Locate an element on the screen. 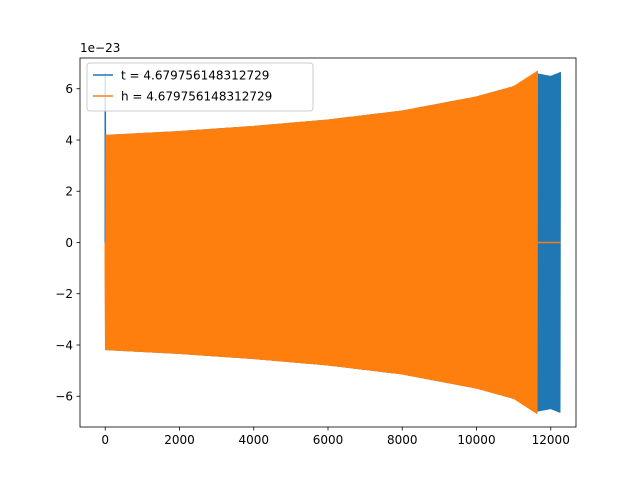  y-tick-label: 2 is located at coordinates (69, 192).